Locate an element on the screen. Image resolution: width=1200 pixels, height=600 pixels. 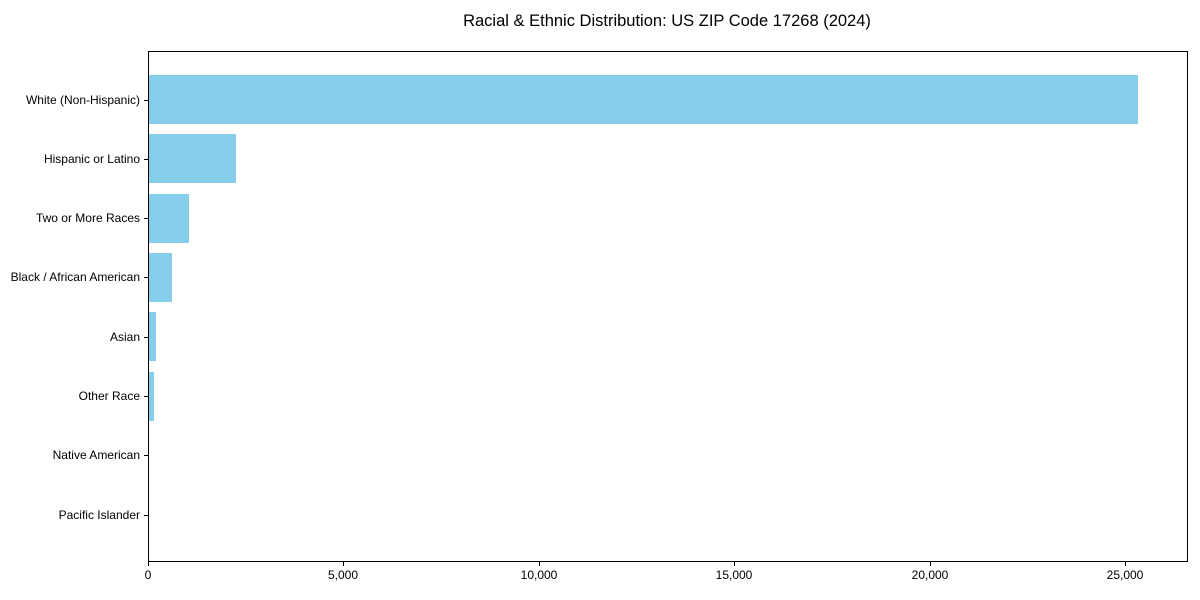
y-tick-label: Native American is located at coordinates (96, 455).